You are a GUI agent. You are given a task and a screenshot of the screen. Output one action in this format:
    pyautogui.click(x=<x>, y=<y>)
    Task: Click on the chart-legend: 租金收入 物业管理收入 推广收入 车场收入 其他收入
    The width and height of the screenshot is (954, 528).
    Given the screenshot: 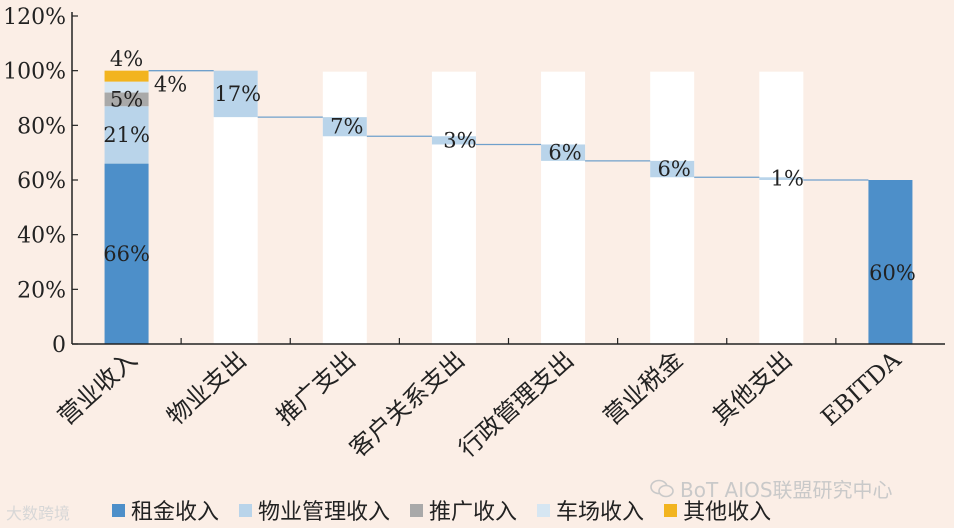 What is the action you would take?
    pyautogui.click(x=451, y=510)
    